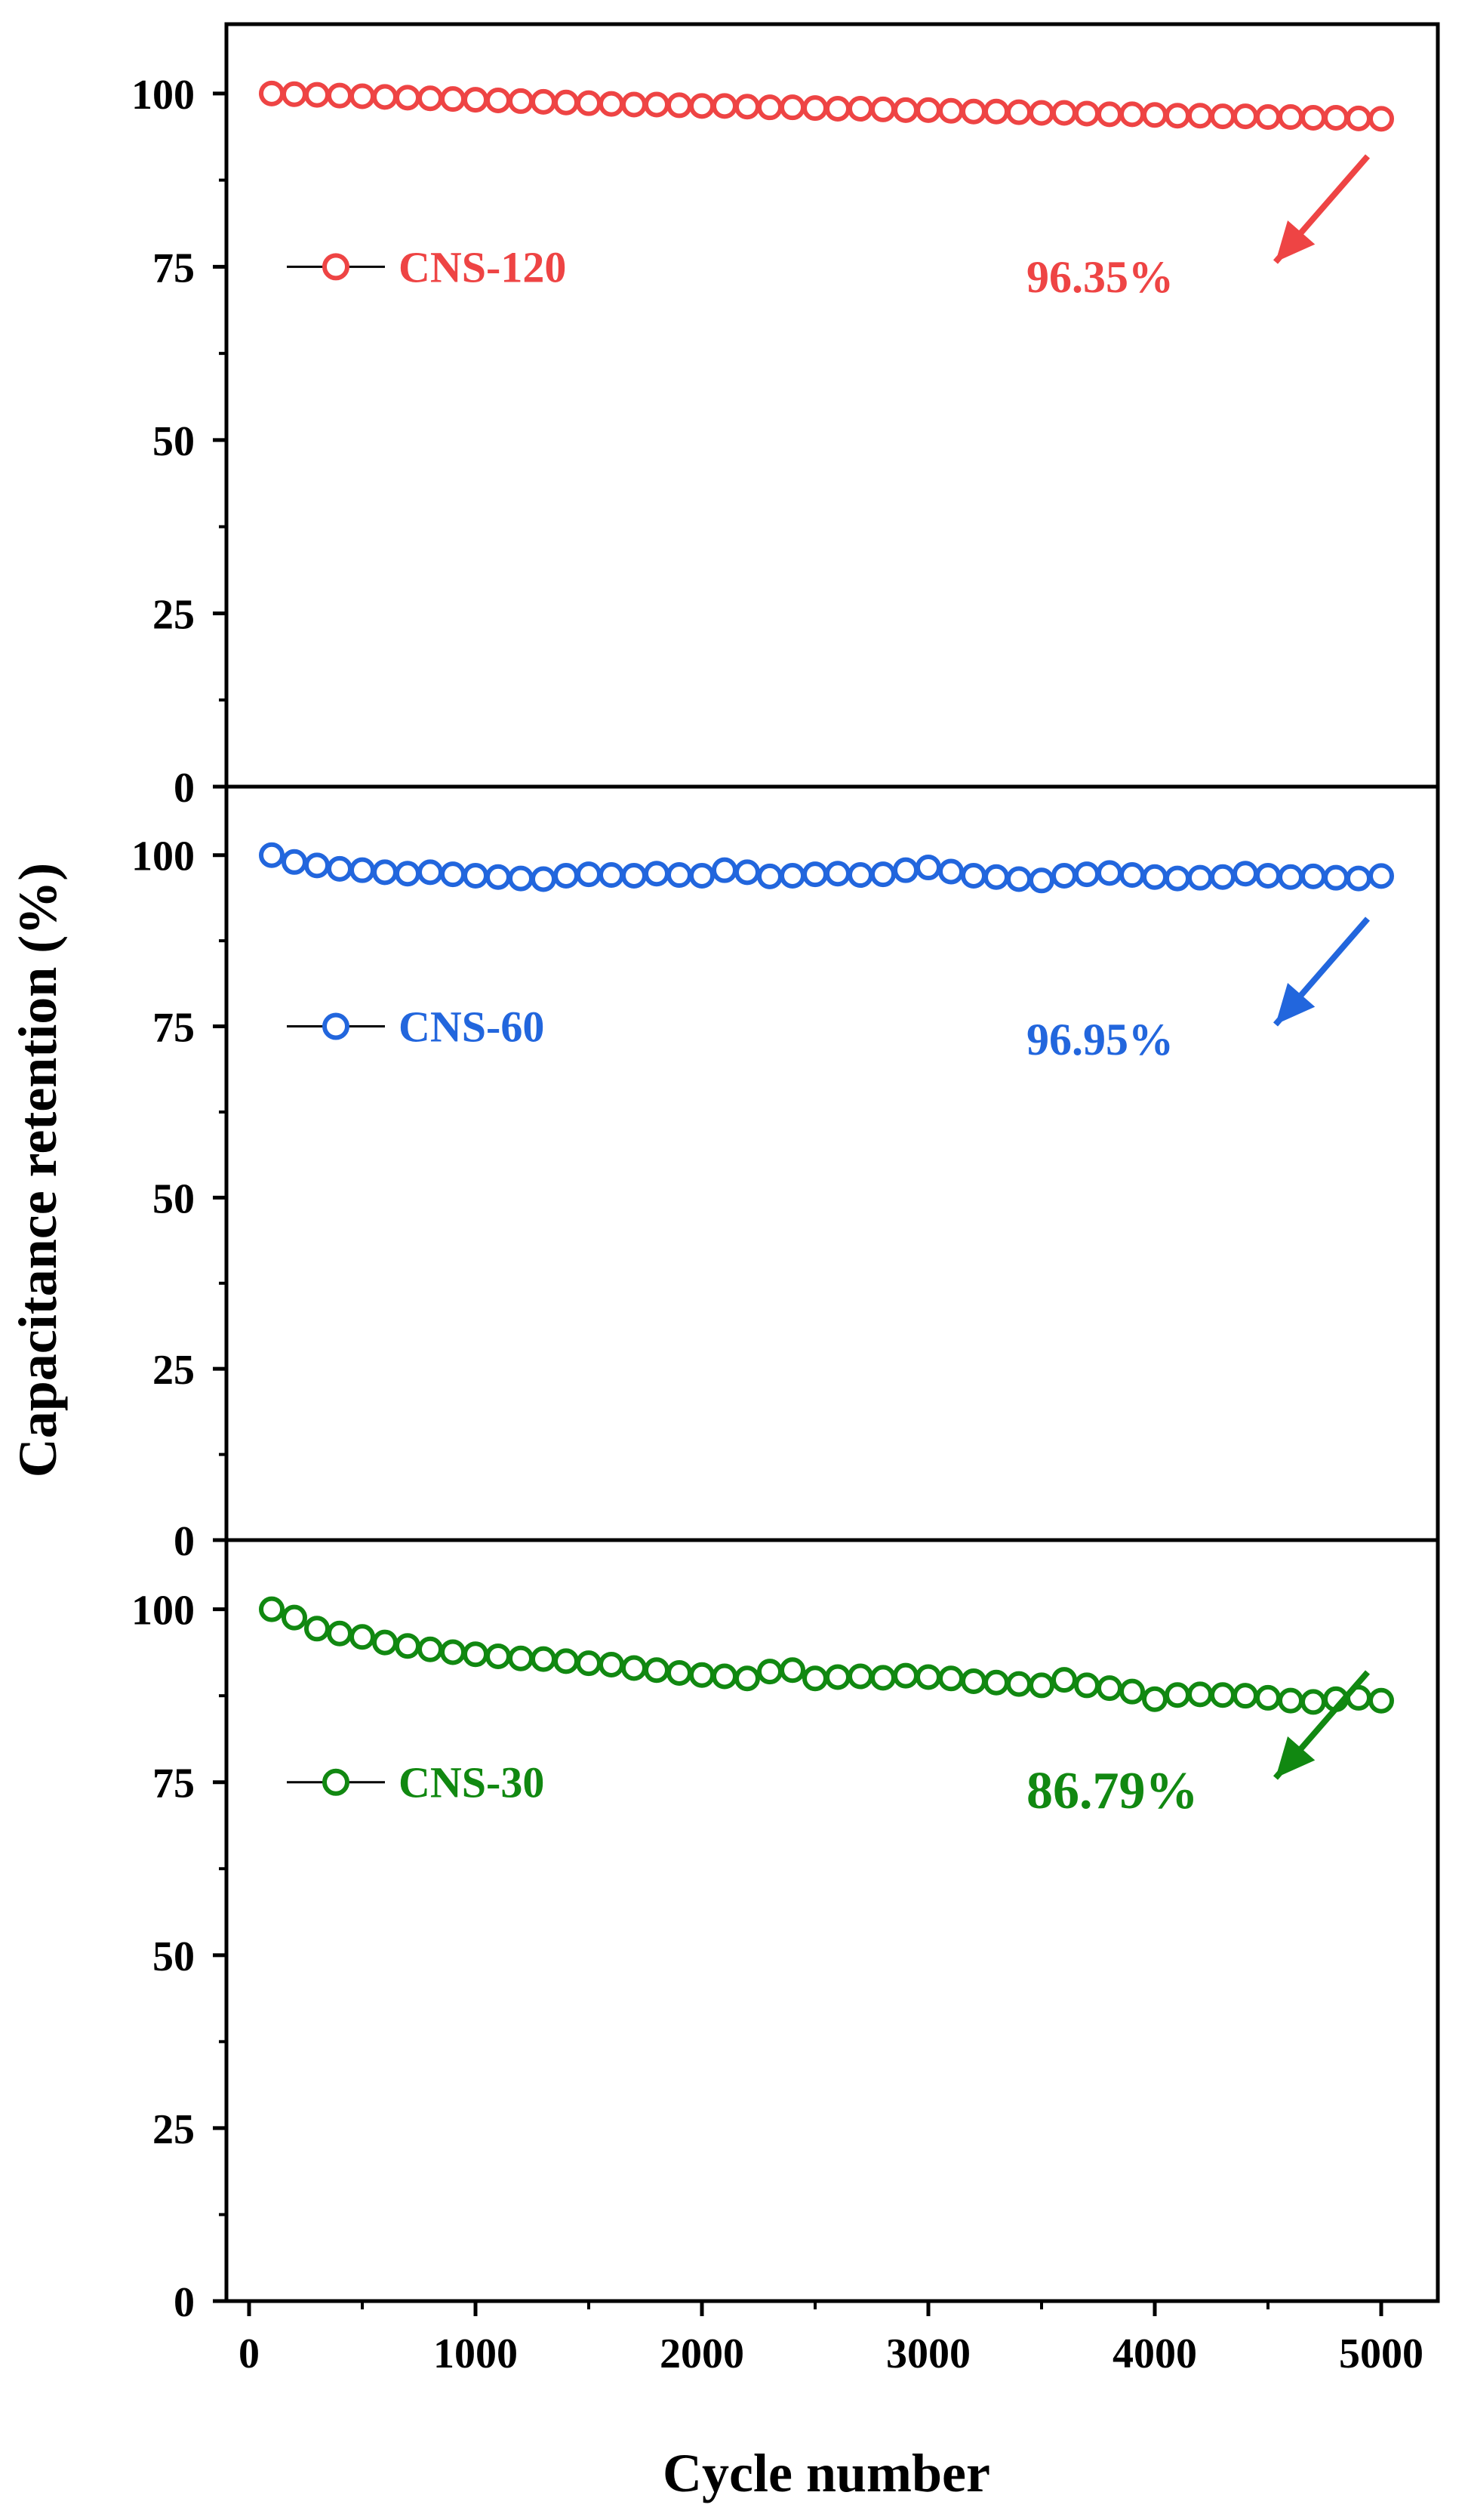  I want to click on y-tick-label: 50, so click(173, 1957).